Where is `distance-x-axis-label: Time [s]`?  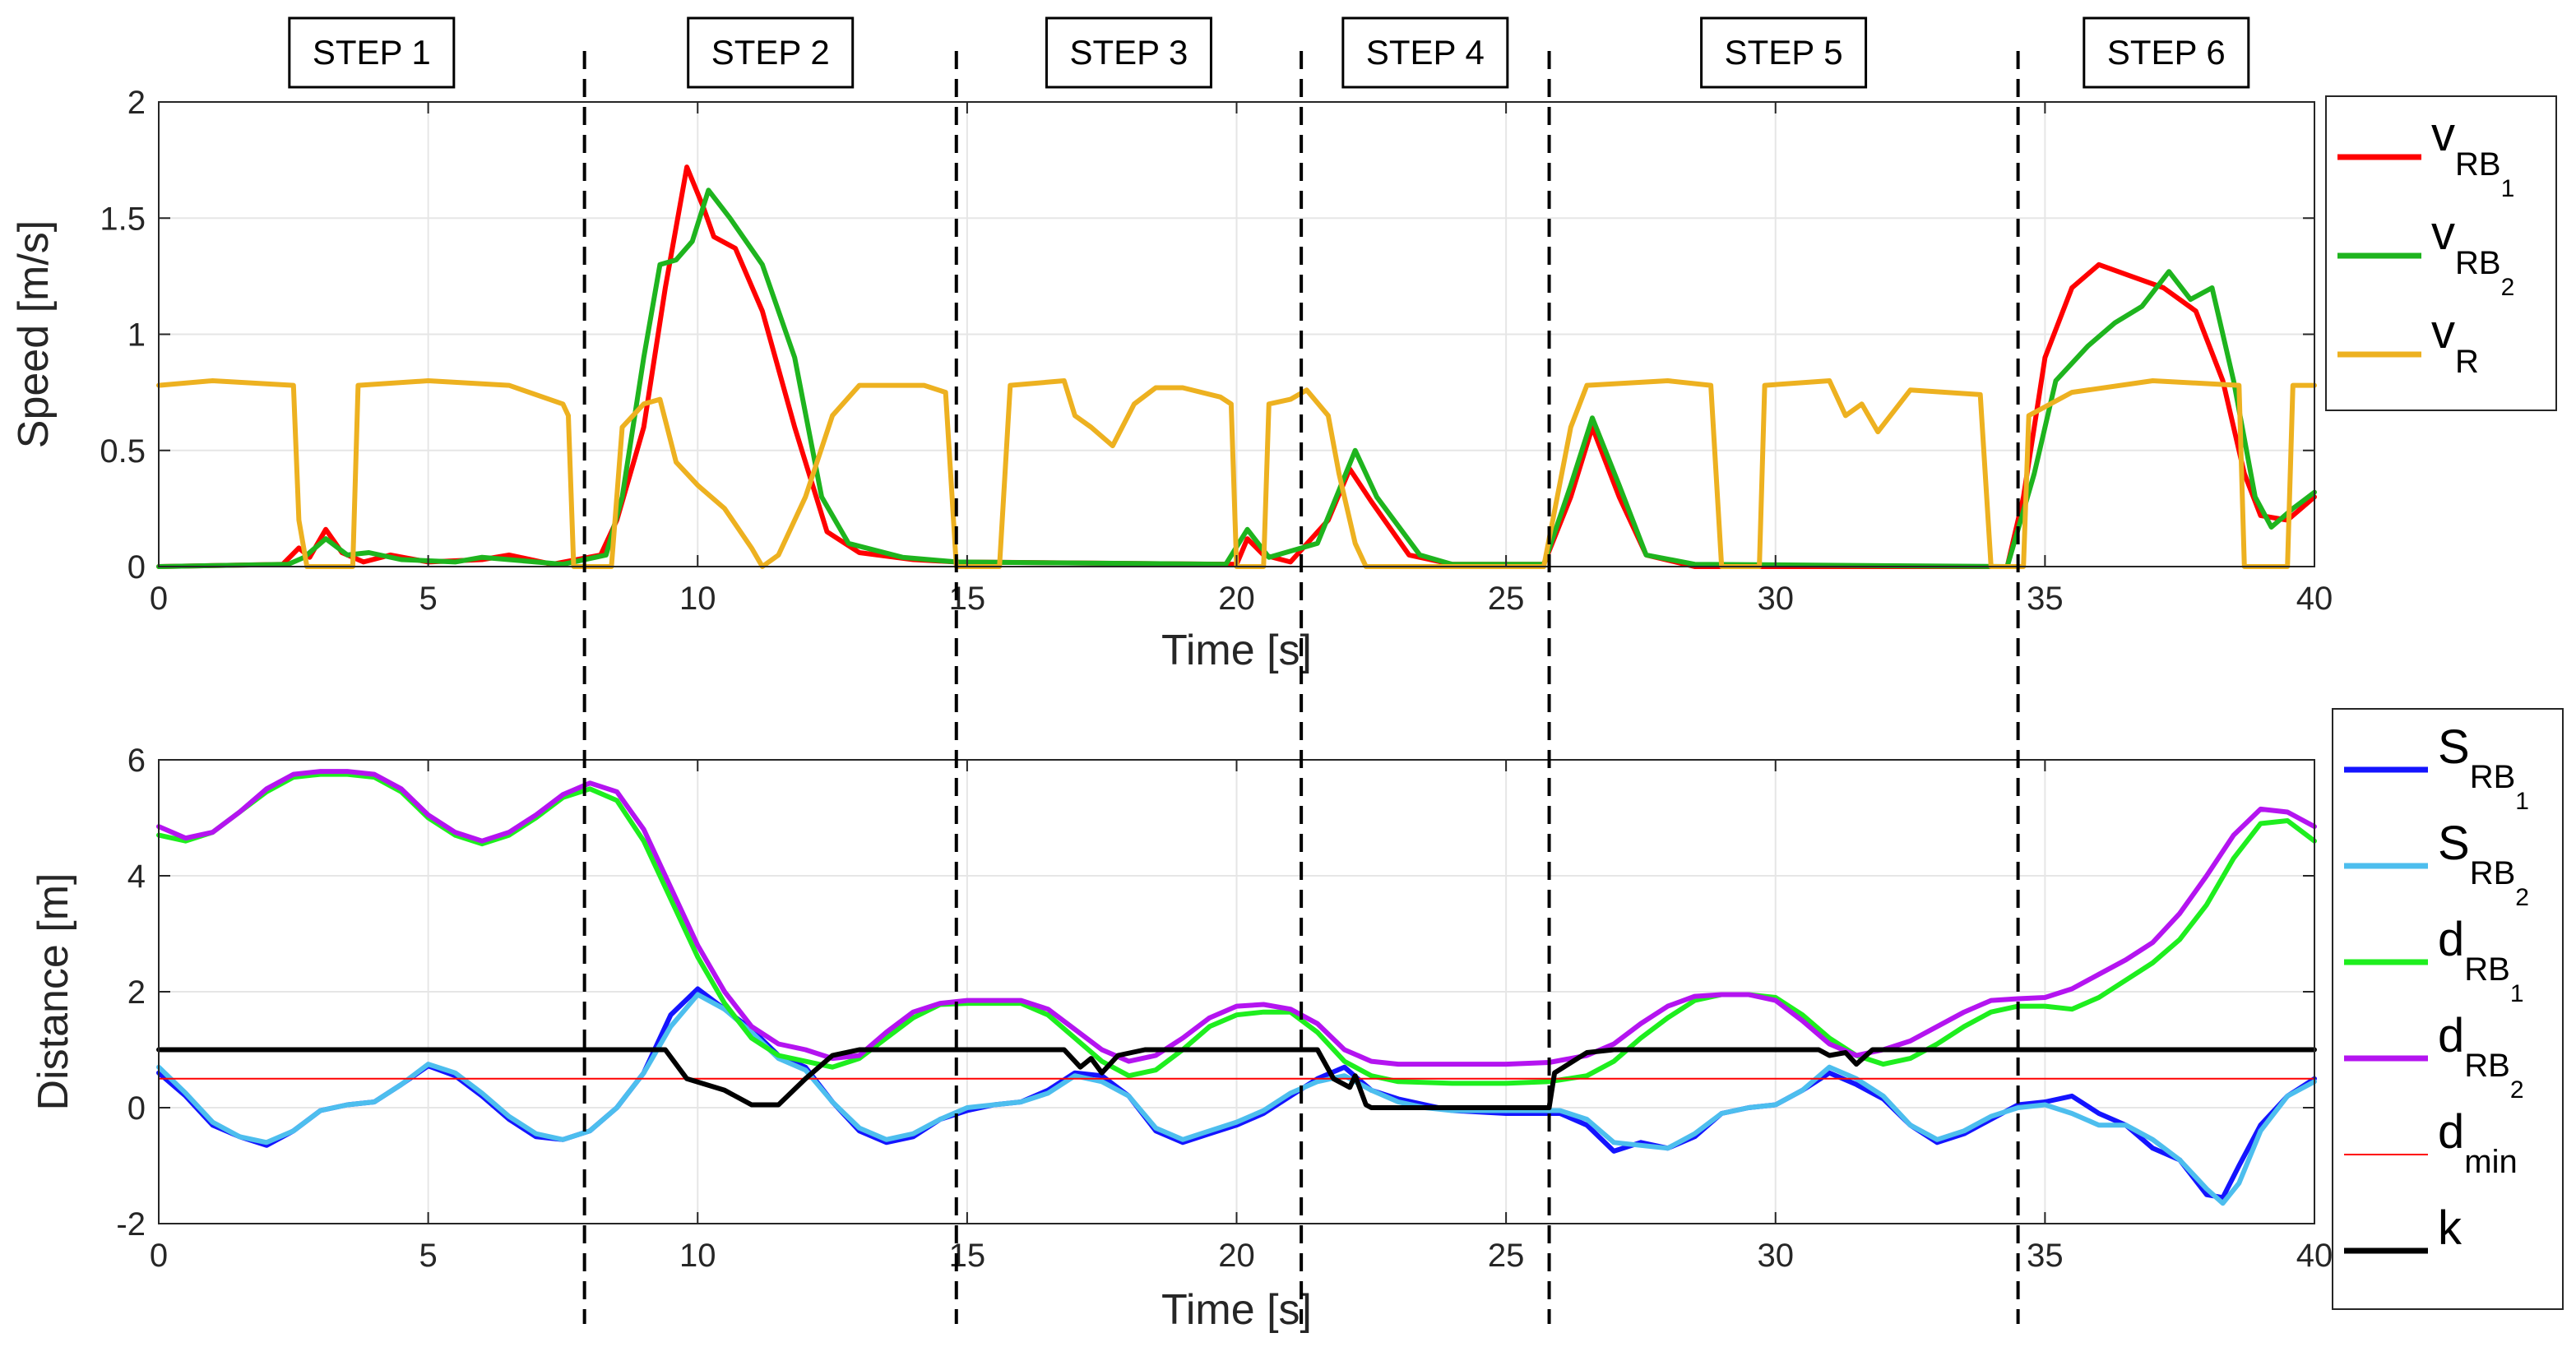 distance-x-axis-label: Time [s] is located at coordinates (1236, 1310).